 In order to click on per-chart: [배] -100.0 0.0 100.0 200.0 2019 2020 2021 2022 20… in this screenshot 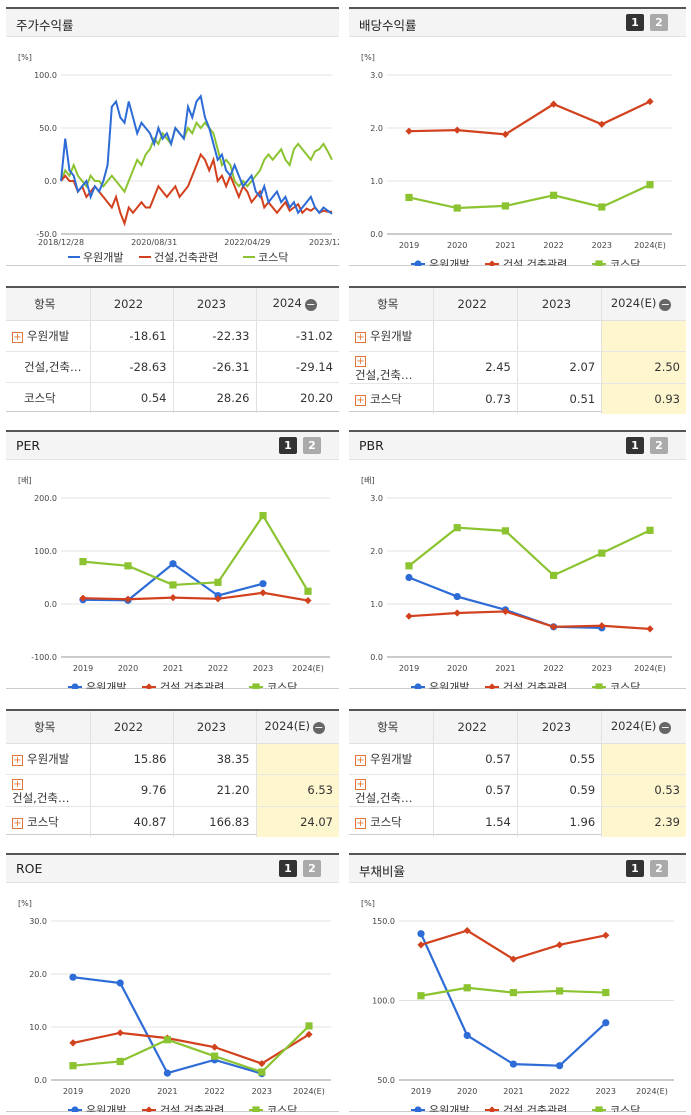, I will do `click(174, 582)`.